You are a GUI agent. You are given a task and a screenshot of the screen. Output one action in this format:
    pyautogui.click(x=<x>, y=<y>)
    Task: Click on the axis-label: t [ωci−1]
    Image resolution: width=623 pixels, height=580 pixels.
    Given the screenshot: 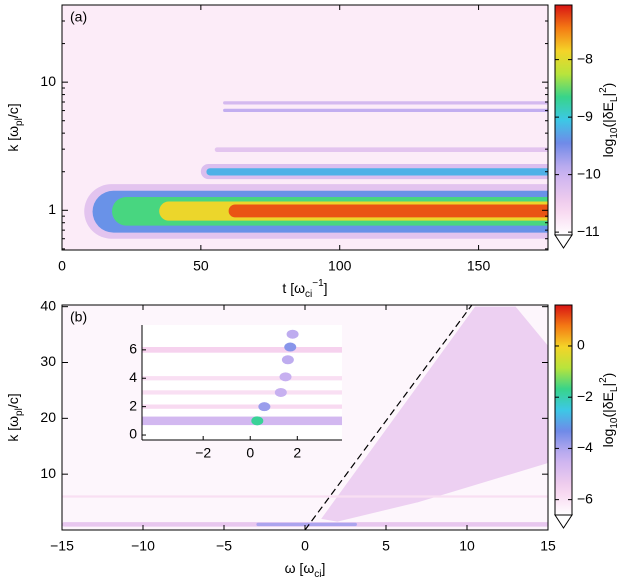 What is the action you would take?
    pyautogui.click(x=304, y=289)
    